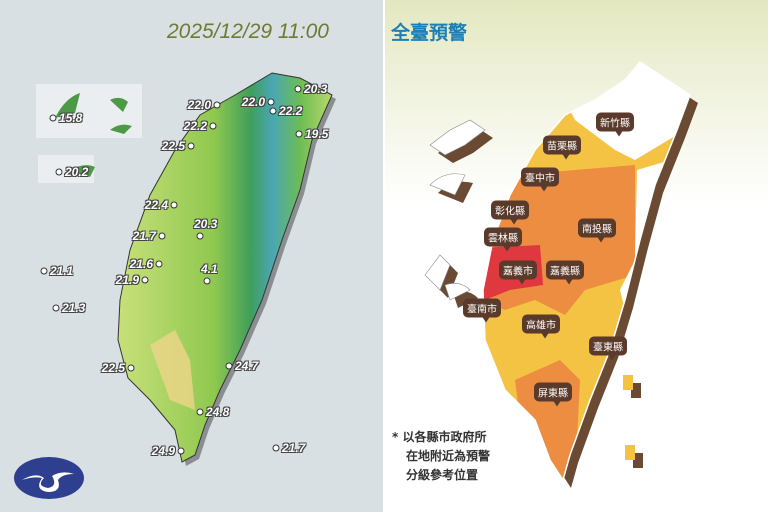 The height and width of the screenshot is (512, 768). What do you see at coordinates (503, 239) in the screenshot?
I see `region-label: 雲林縣` at bounding box center [503, 239].